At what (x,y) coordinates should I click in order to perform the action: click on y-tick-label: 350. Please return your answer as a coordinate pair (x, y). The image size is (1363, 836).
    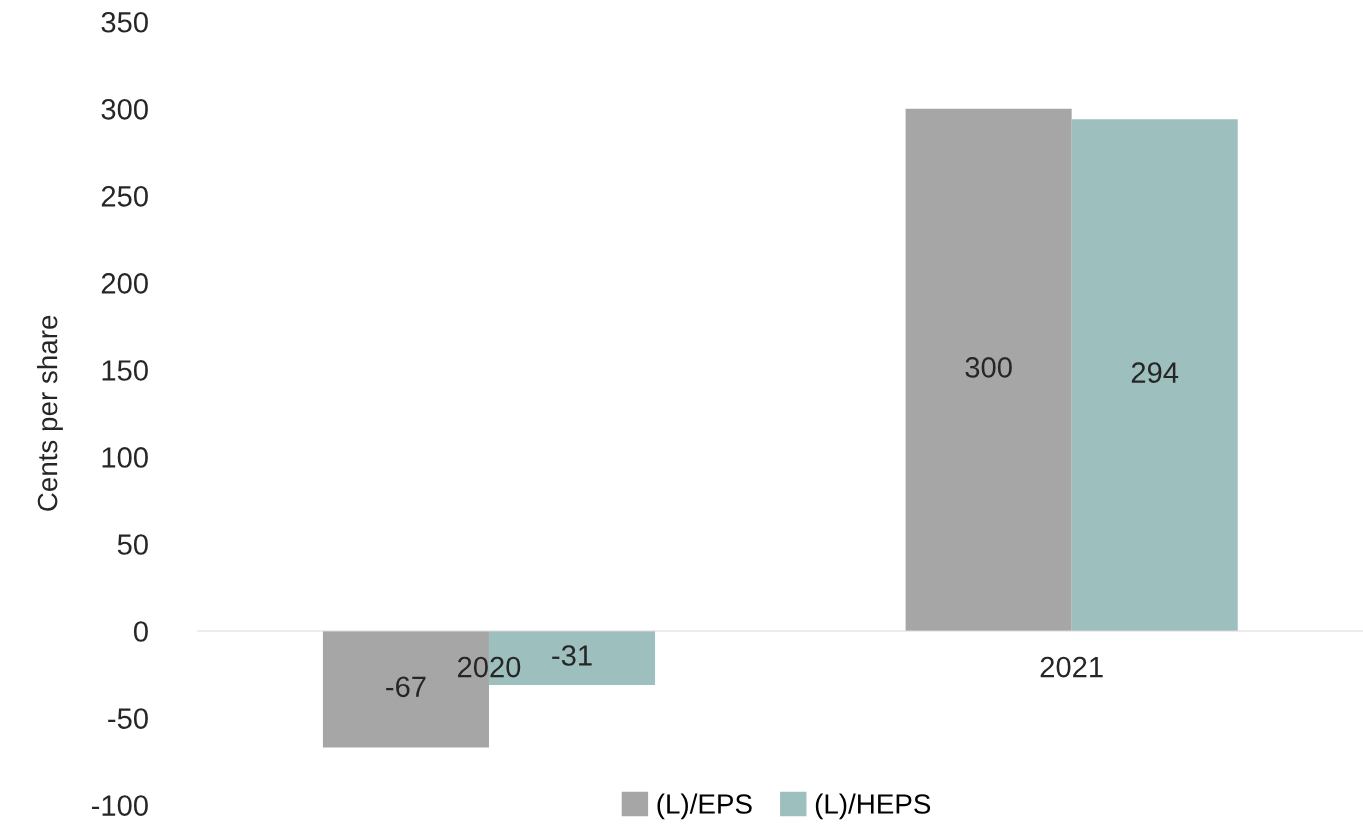
    Looking at the image, I should click on (124, 22).